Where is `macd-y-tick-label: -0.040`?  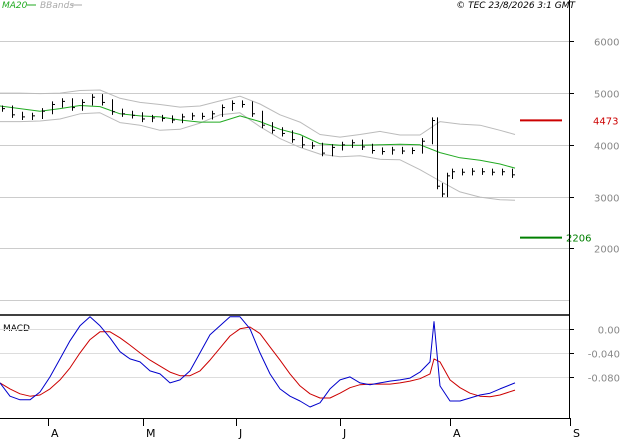
macd-y-tick-label: -0.040 is located at coordinates (604, 355).